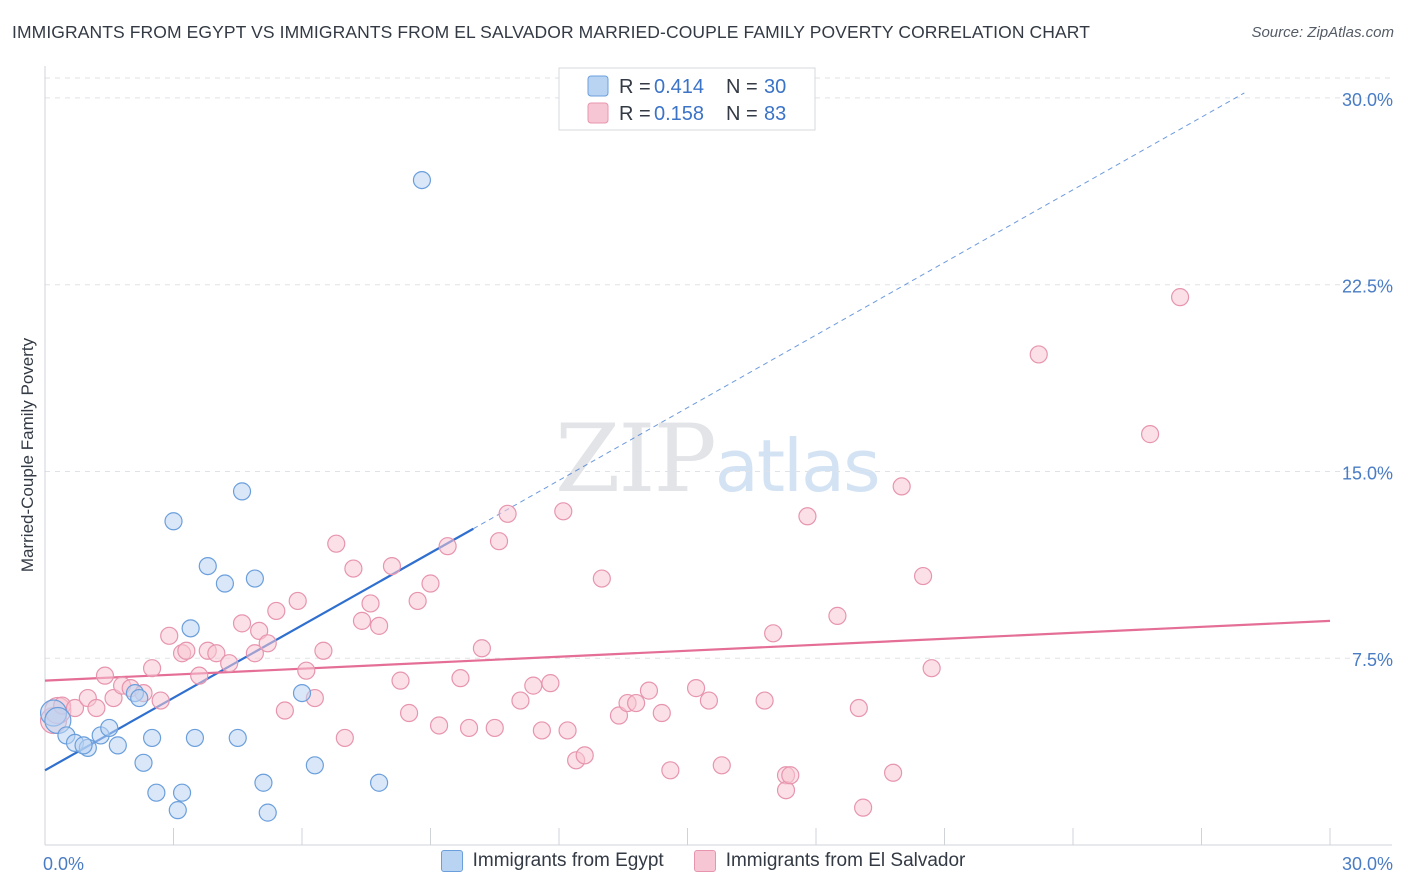 Image resolution: width=1406 pixels, height=892 pixels. What do you see at coordinates (742, 114) in the screenshot?
I see `legend-n-label-salvador: N =` at bounding box center [742, 114].